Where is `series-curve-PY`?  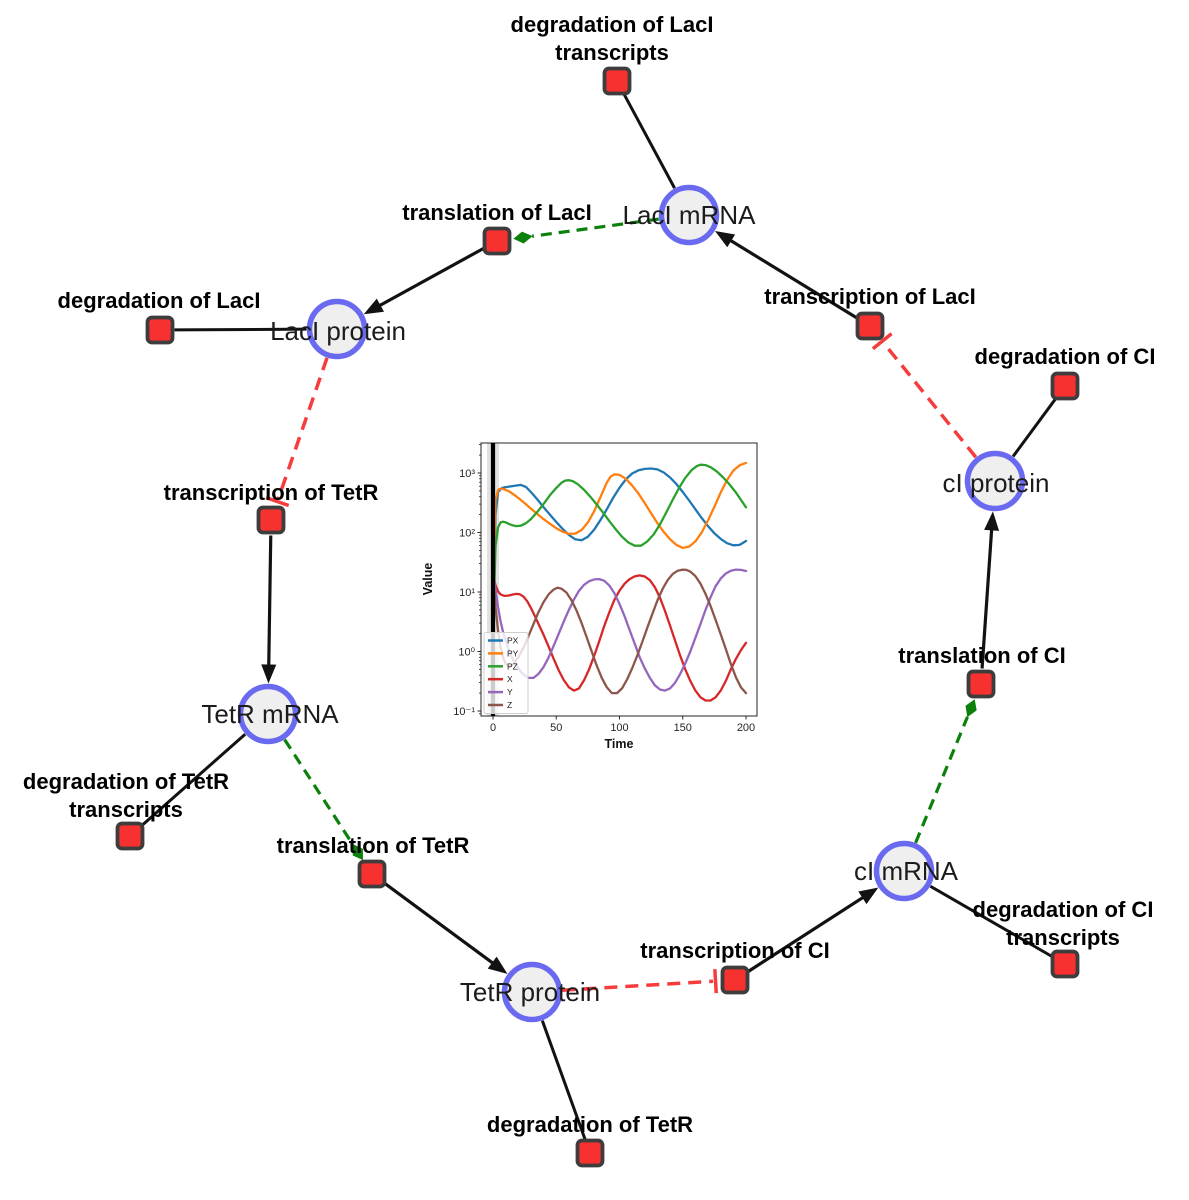
series-curve-PY is located at coordinates (619, 539).